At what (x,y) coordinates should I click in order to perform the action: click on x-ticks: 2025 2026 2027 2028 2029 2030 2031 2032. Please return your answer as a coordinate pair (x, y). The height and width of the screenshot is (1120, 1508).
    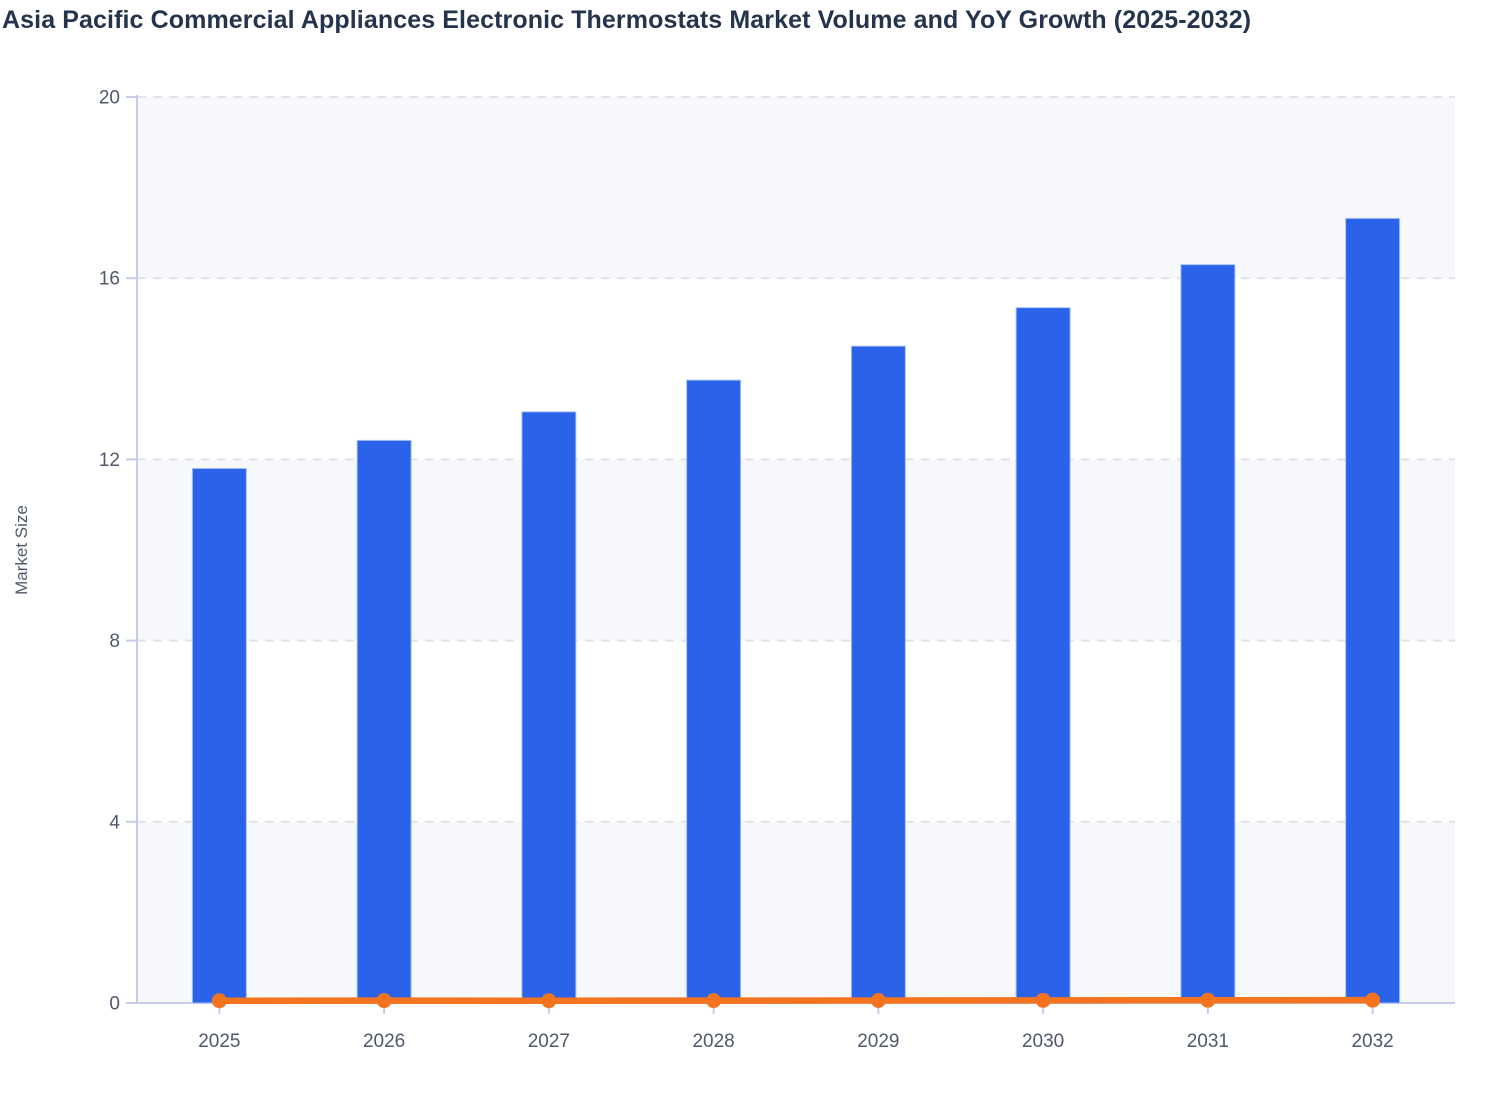
    Looking at the image, I should click on (796, 1027).